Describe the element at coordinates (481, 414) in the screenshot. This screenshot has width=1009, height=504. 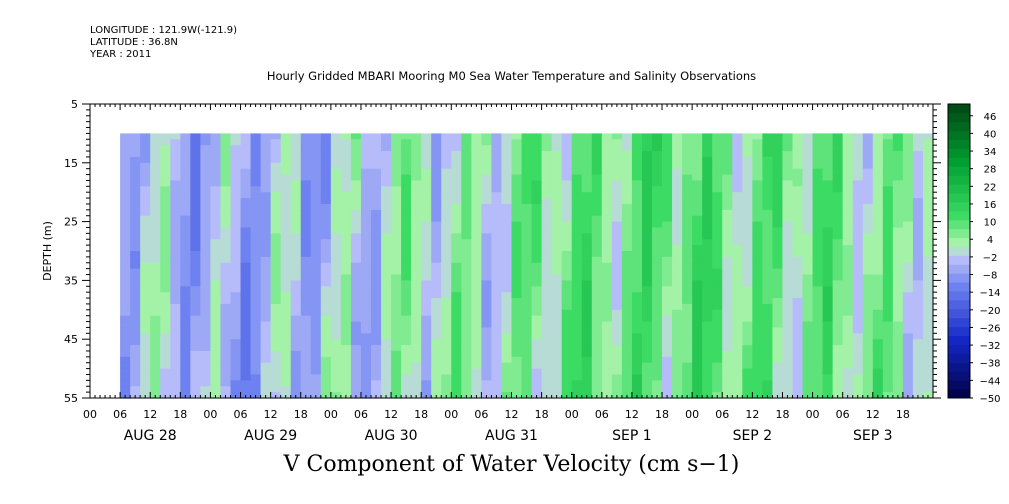
I see `x-tick-label: 06` at that location.